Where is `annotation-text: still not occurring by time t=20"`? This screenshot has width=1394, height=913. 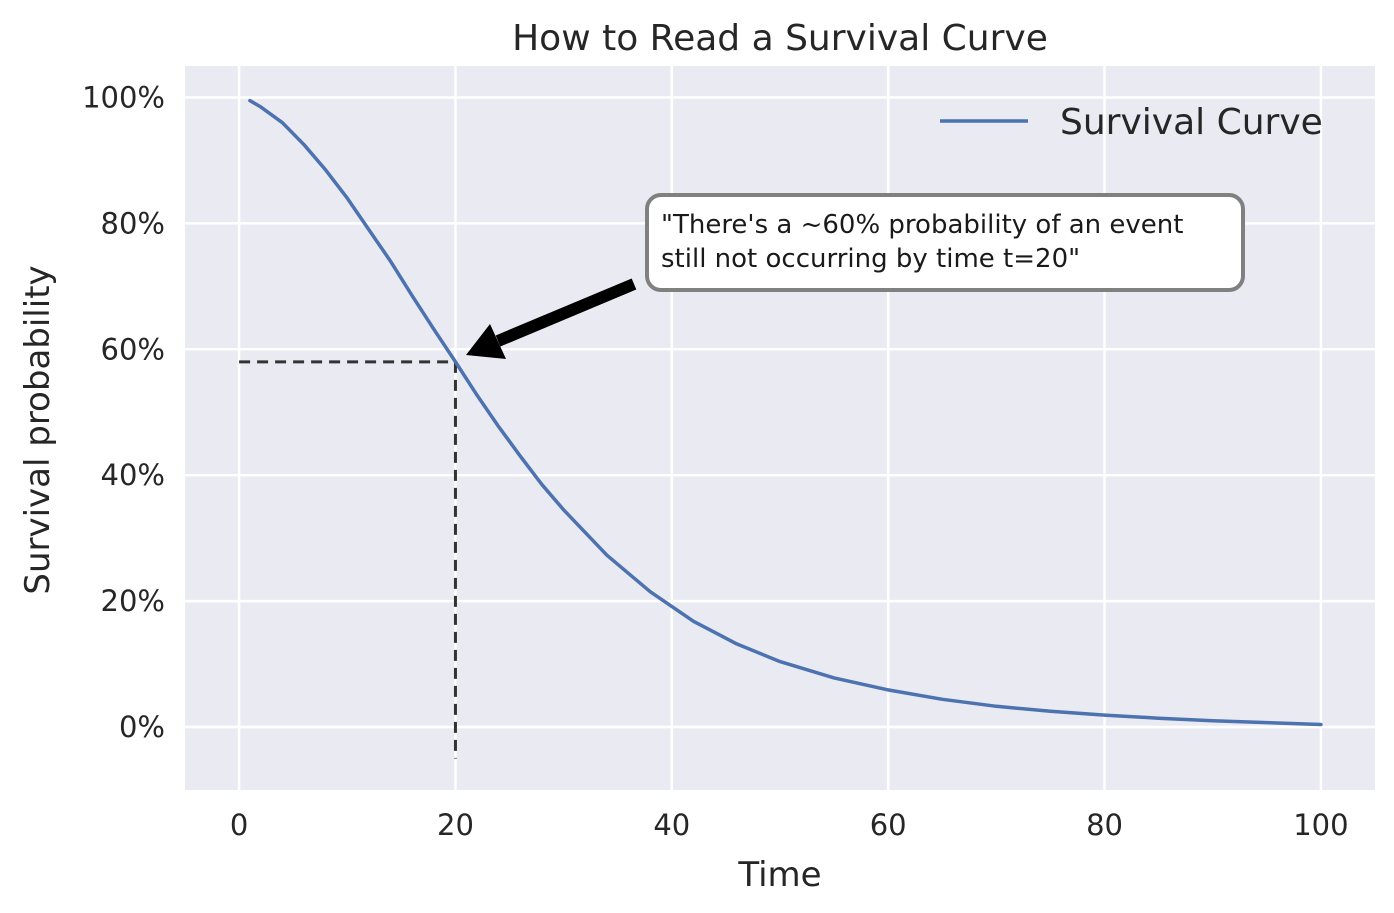 annotation-text: still not occurring by time t=20" is located at coordinates (870, 259).